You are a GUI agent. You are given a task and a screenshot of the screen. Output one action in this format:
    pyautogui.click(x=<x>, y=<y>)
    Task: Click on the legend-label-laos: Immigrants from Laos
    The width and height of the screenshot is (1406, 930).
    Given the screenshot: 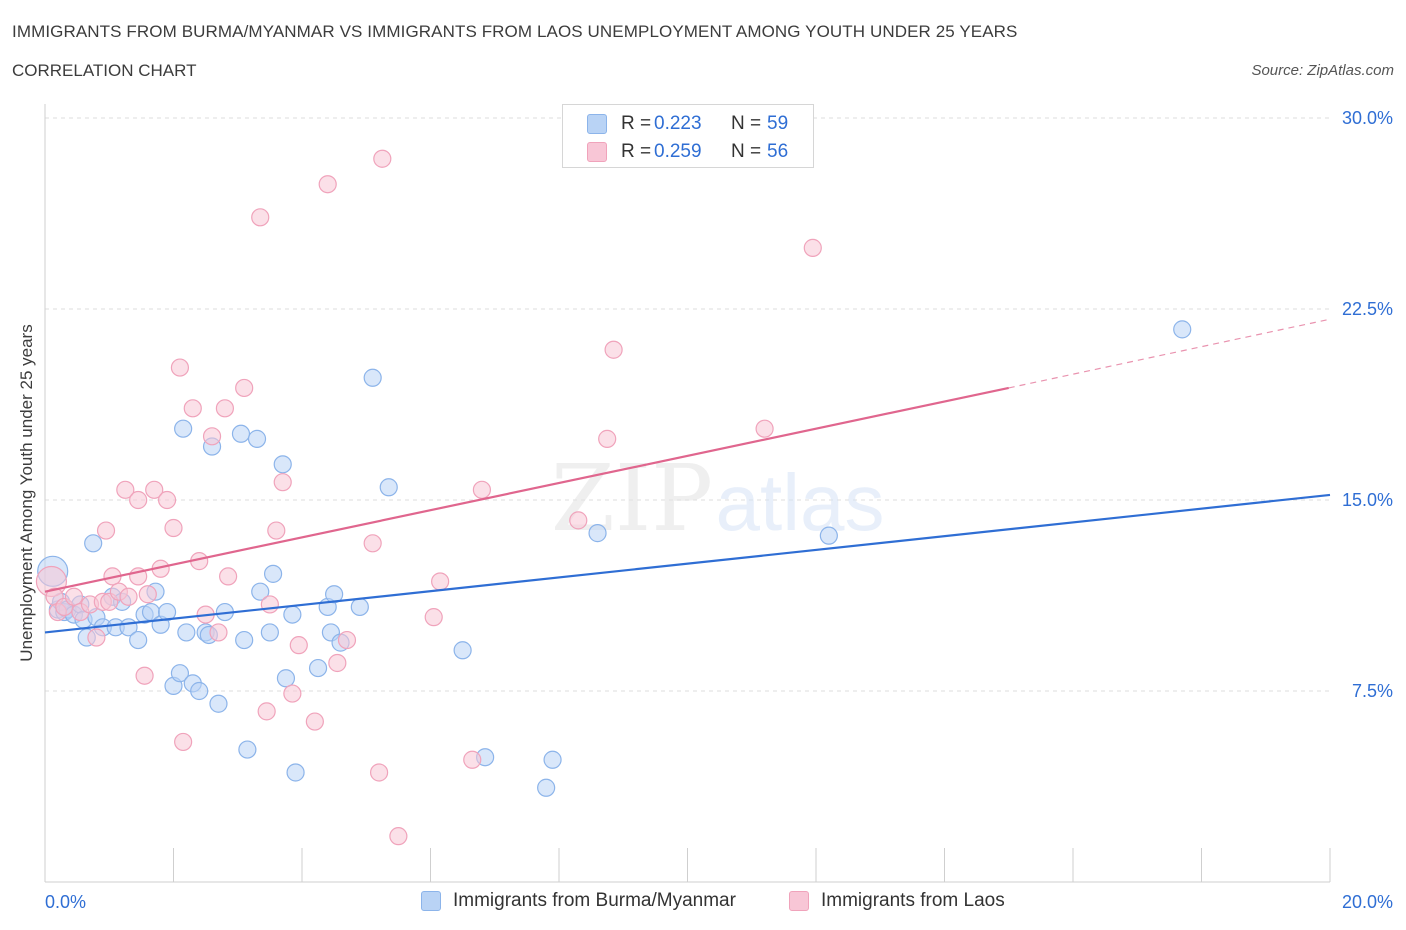 What is the action you would take?
    pyautogui.click(x=913, y=900)
    